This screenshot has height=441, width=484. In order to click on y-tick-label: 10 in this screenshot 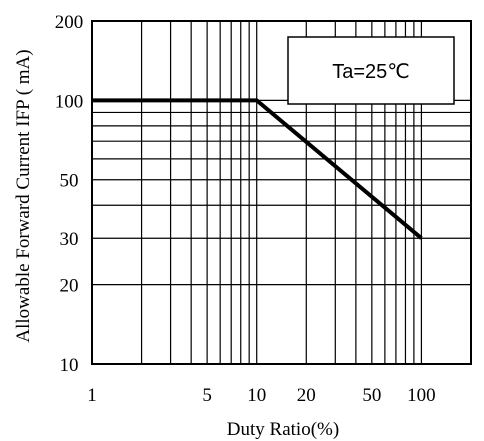, I will do `click(69, 365)`.